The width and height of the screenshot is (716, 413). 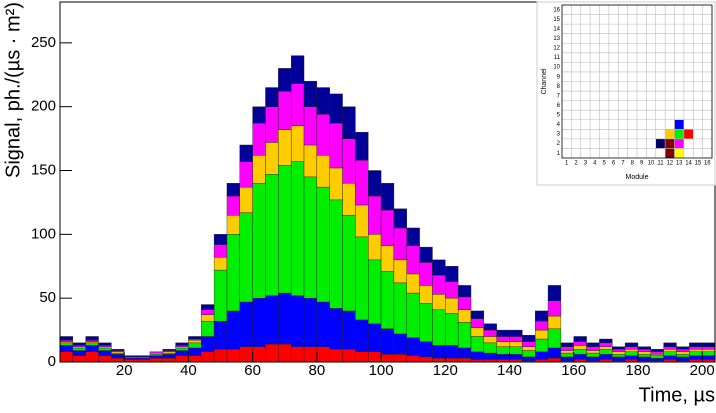 What do you see at coordinates (52, 361) in the screenshot?
I see `y-tick-label: 0` at bounding box center [52, 361].